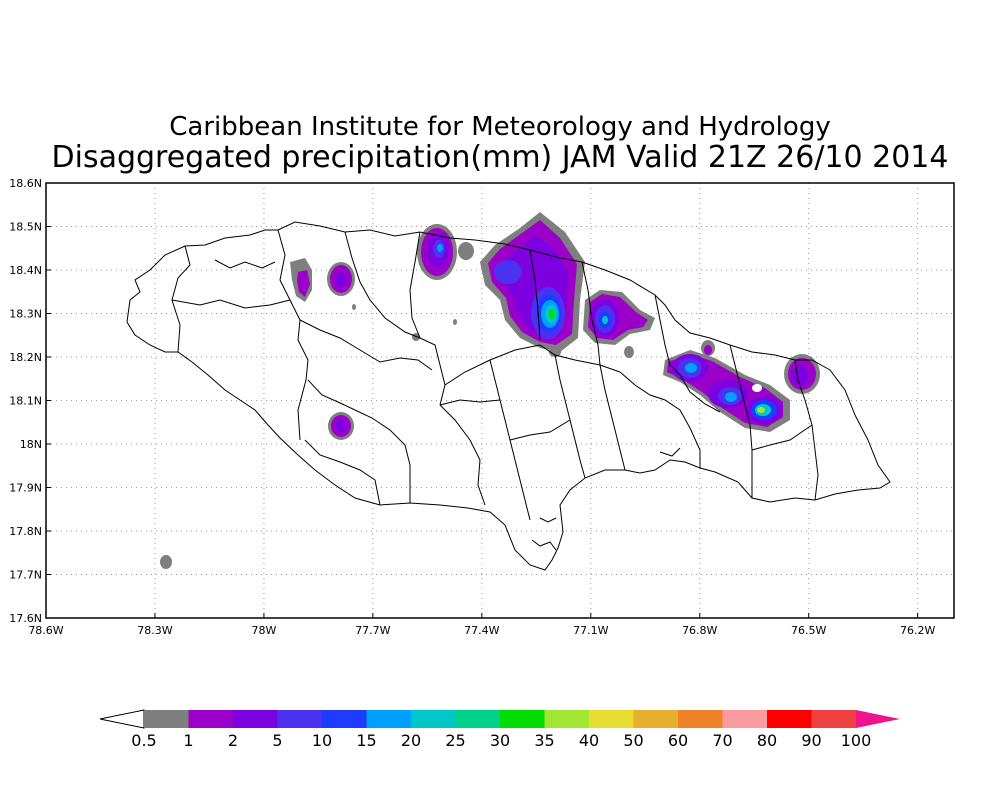 This screenshot has height=800, width=1000. I want to click on lat-tick-label: 18.4N, so click(25, 270).